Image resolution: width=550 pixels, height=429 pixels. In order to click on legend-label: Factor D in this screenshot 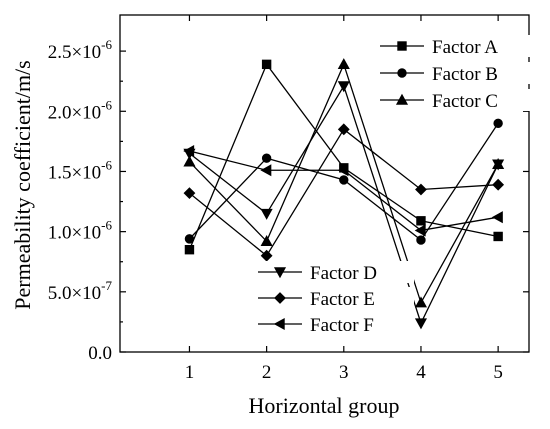, I will do `click(343, 273)`.